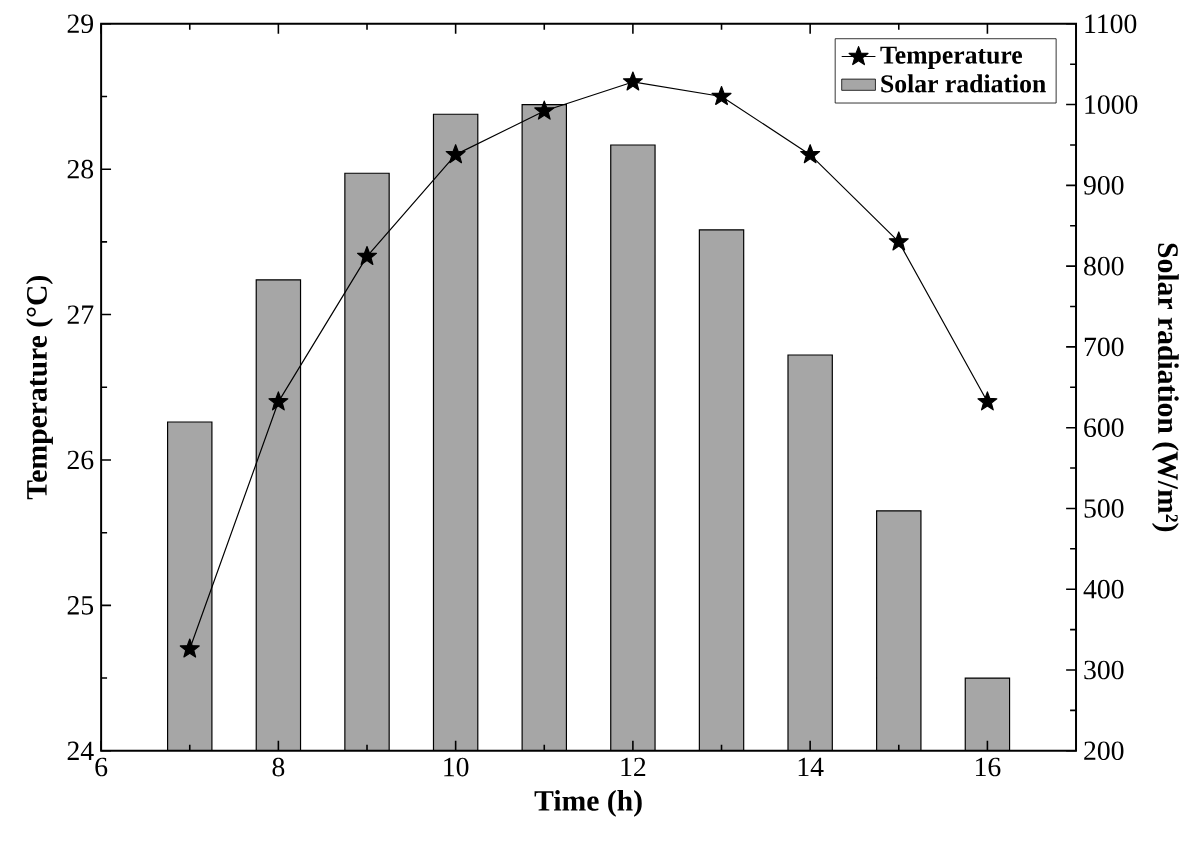  Describe the element at coordinates (1165, 387) in the screenshot. I see `y2-axis-title: Solar radiation (W/m²)` at that location.